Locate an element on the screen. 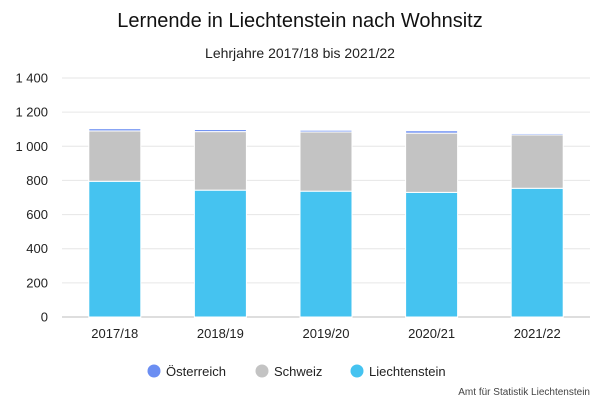  y-tick-label: 200 is located at coordinates (37, 282).